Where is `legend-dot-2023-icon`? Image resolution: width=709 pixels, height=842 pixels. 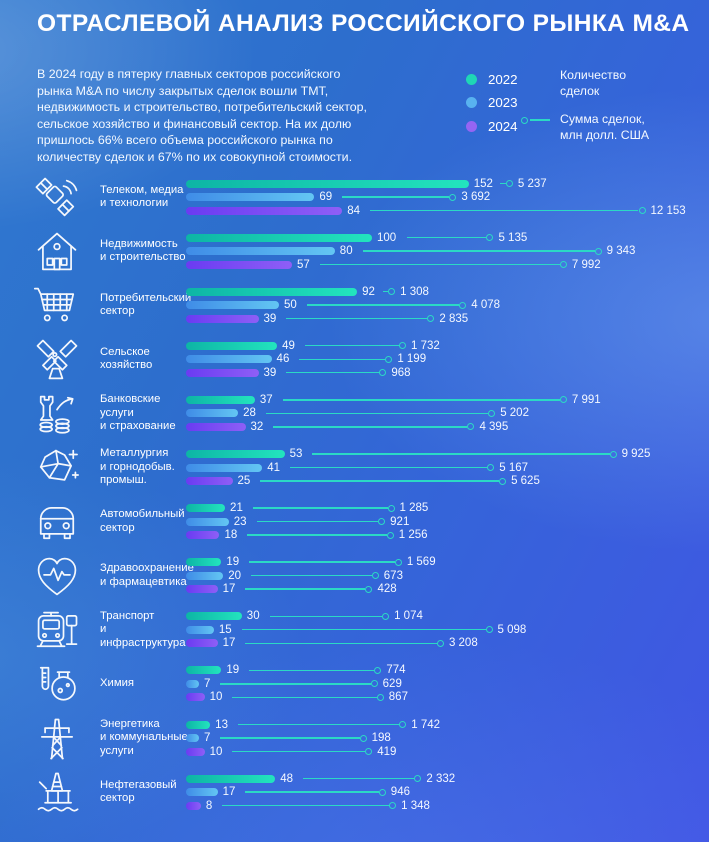 legend-dot-2023-icon is located at coordinates (471, 103).